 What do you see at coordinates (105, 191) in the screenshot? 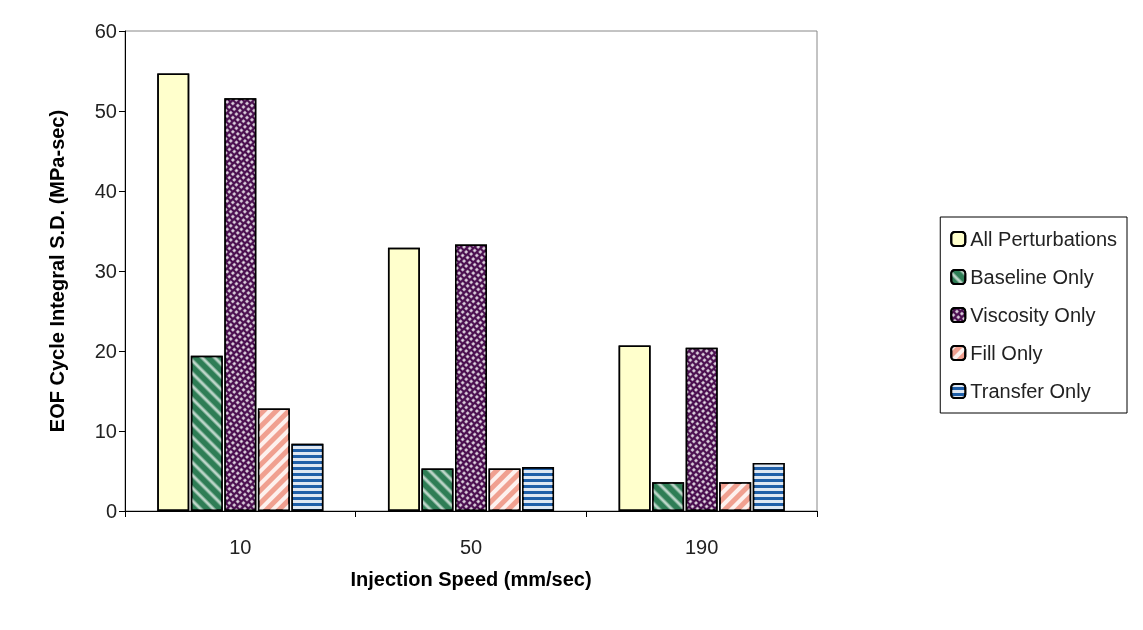
I see `y-tick-label: 40` at bounding box center [105, 191].